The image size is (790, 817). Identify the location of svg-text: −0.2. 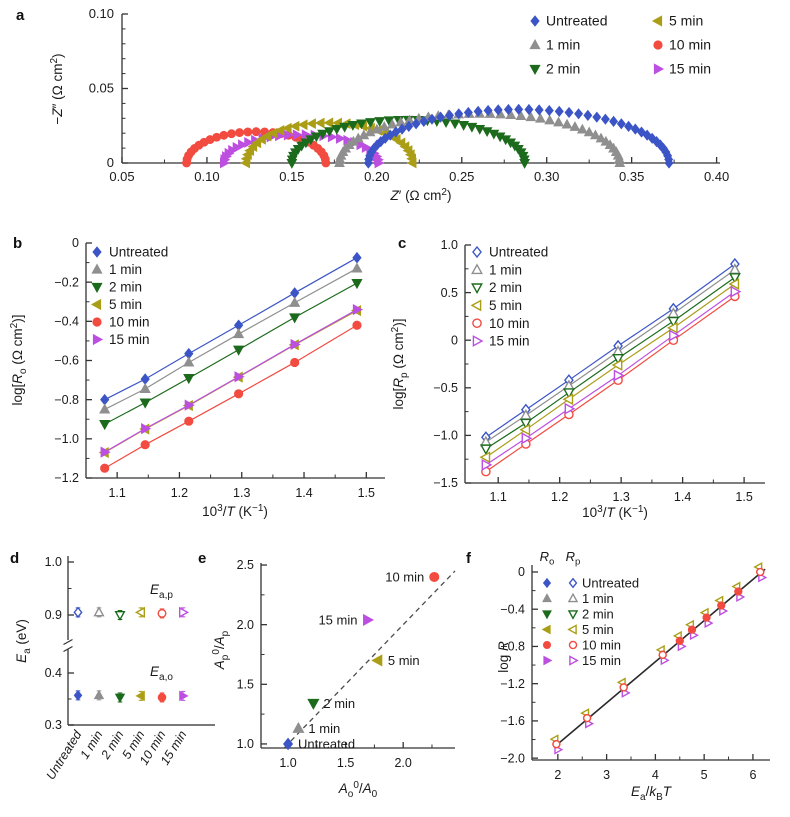
(66, 282).